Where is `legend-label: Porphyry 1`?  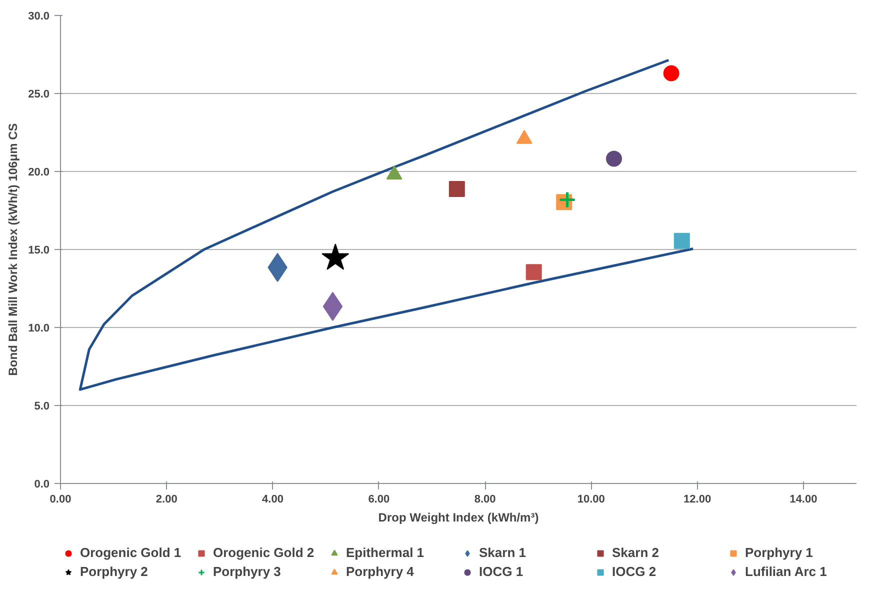
legend-label: Porphyry 1 is located at coordinates (779, 552).